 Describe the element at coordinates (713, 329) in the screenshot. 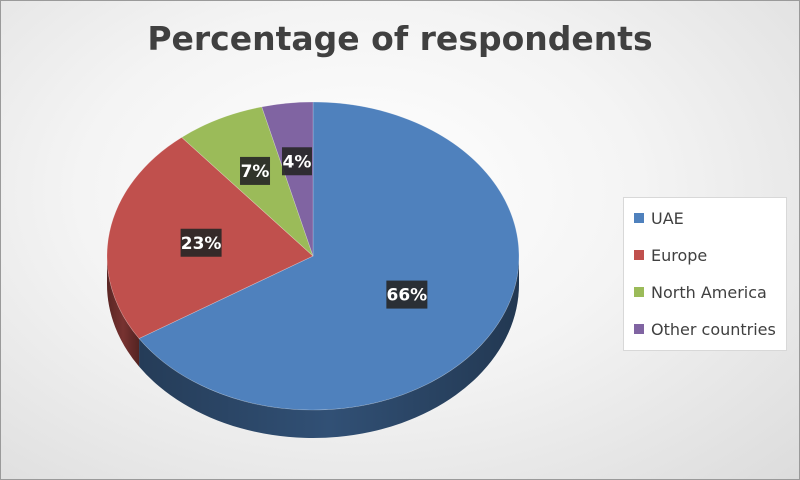

I see `legend-label-other-countries: Other countries` at that location.